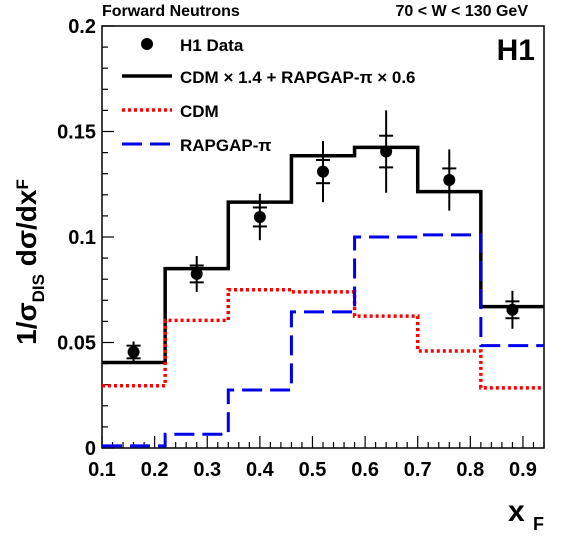  Describe the element at coordinates (76, 344) in the screenshot. I see `y-tick-label: 0.05` at that location.